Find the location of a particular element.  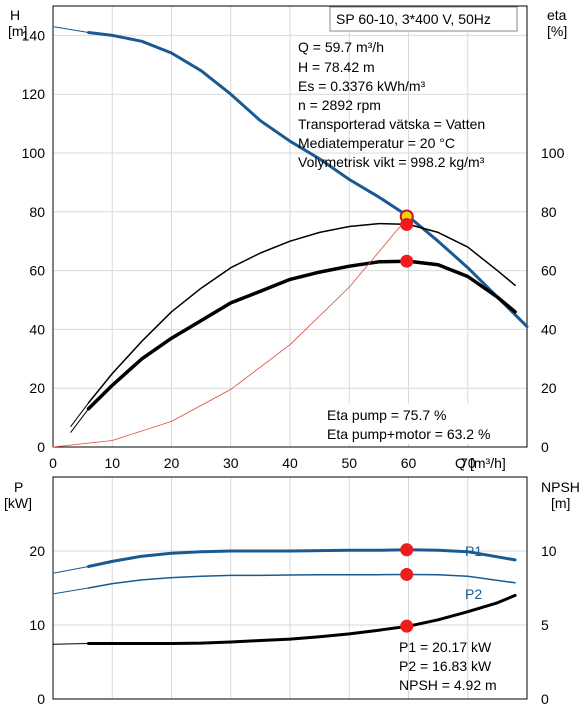

y-axis-unit: [m] is located at coordinates (17, 31).